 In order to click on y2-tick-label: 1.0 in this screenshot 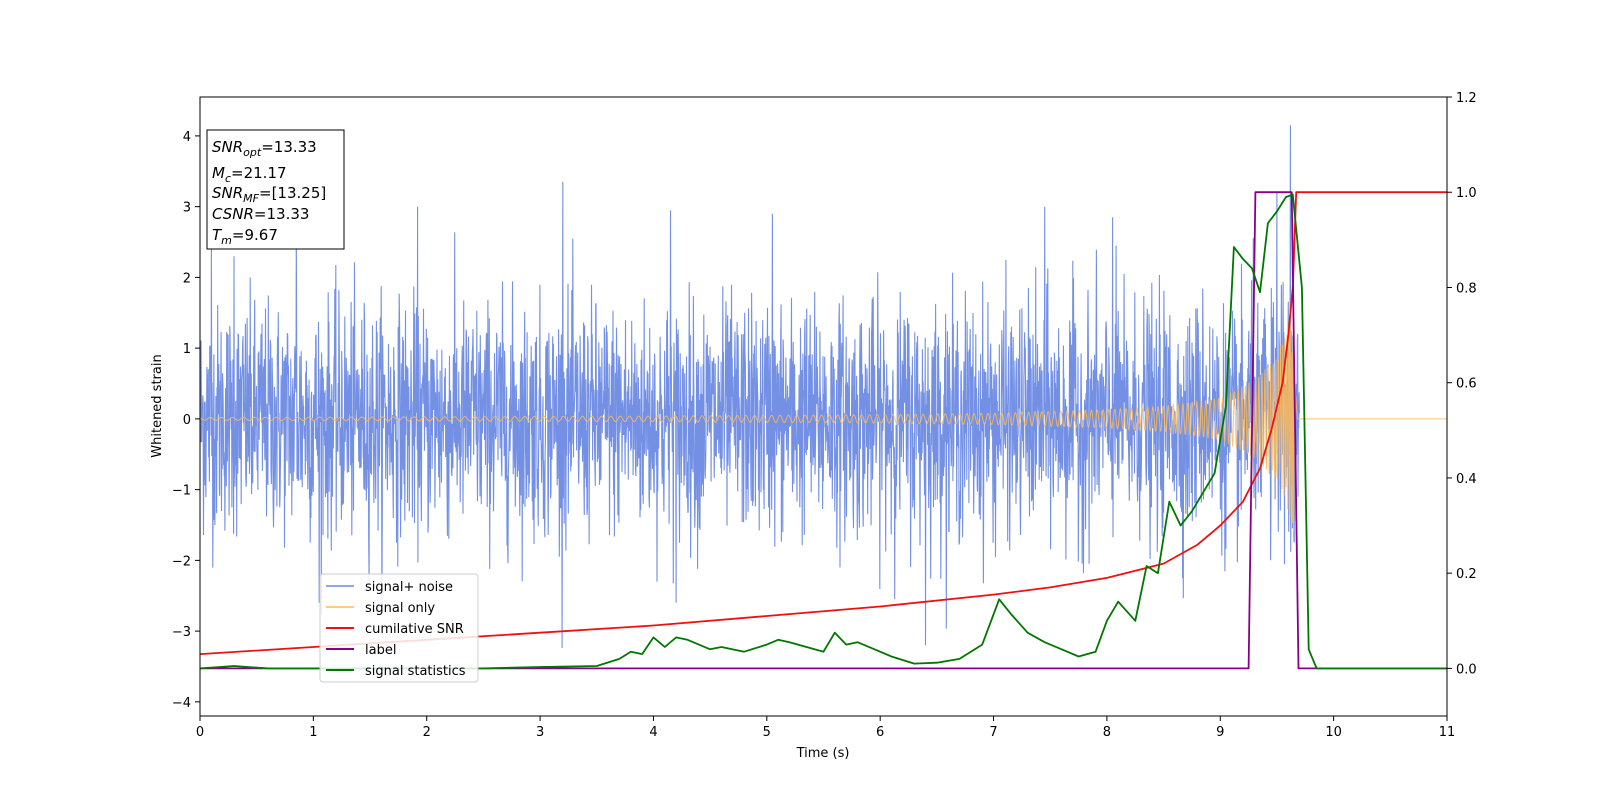, I will do `click(1466, 193)`.